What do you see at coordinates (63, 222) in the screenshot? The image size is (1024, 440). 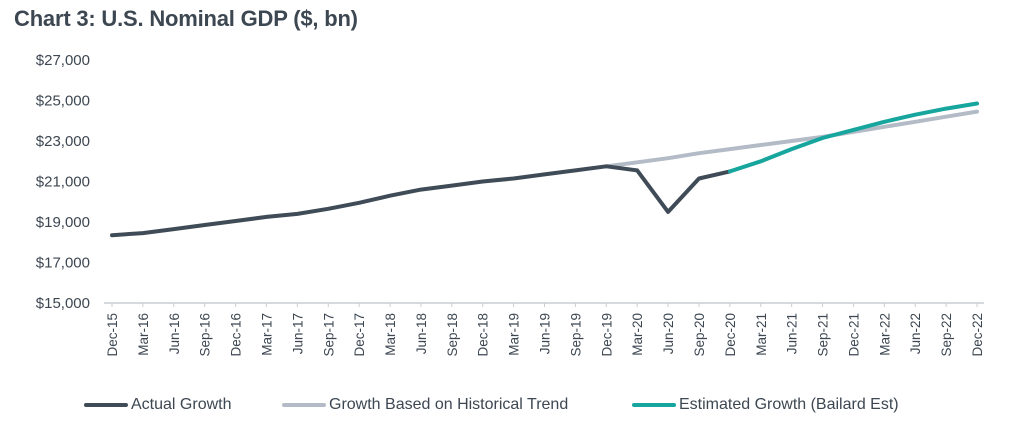 I see `y-tick-label: $19,000` at bounding box center [63, 222].